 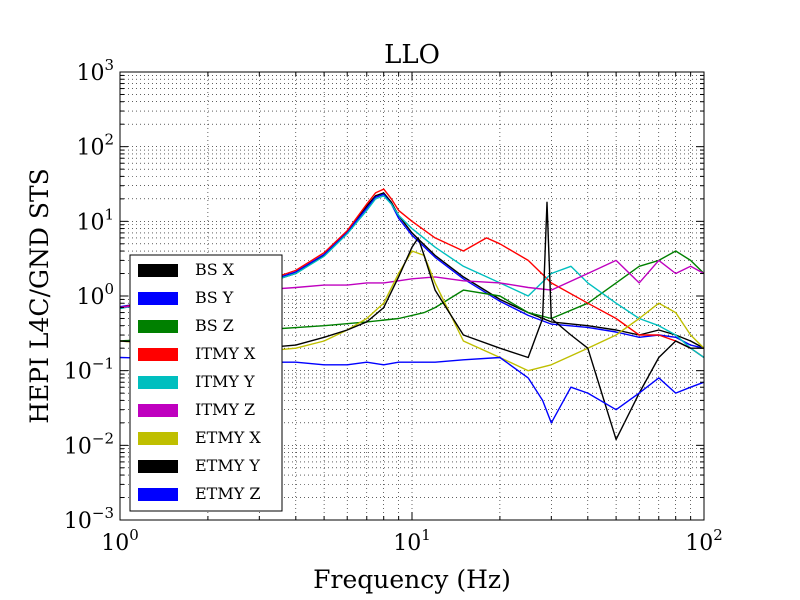 I want to click on y-tick-label: 10⁻³, so click(x=89, y=519).